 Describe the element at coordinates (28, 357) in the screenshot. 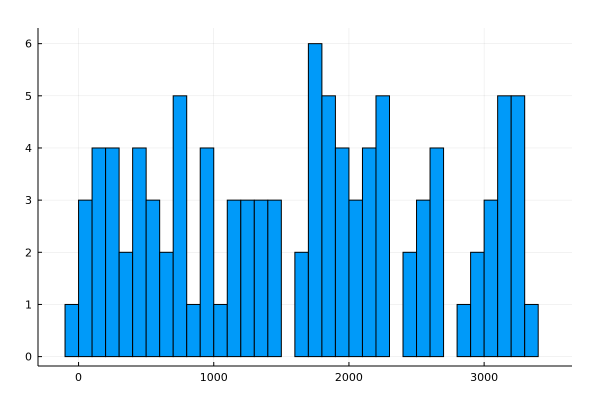

I see `y-tick-label: 0` at that location.